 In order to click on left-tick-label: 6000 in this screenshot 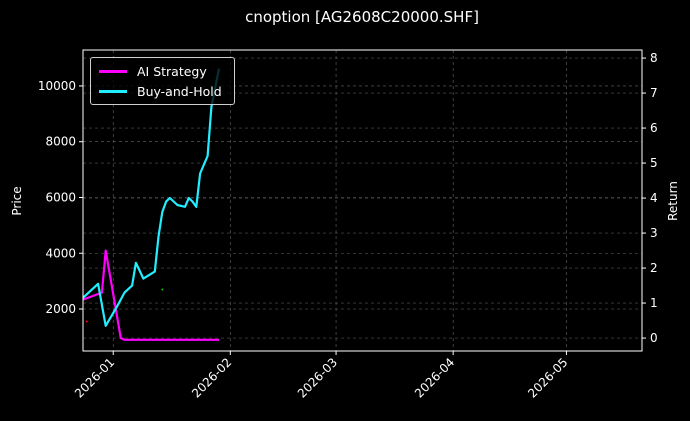, I will do `click(60, 197)`.